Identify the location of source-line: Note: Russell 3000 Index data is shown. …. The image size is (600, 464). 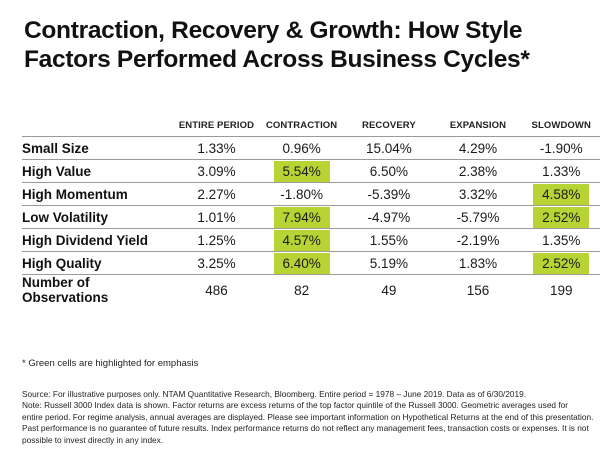
(295, 405).